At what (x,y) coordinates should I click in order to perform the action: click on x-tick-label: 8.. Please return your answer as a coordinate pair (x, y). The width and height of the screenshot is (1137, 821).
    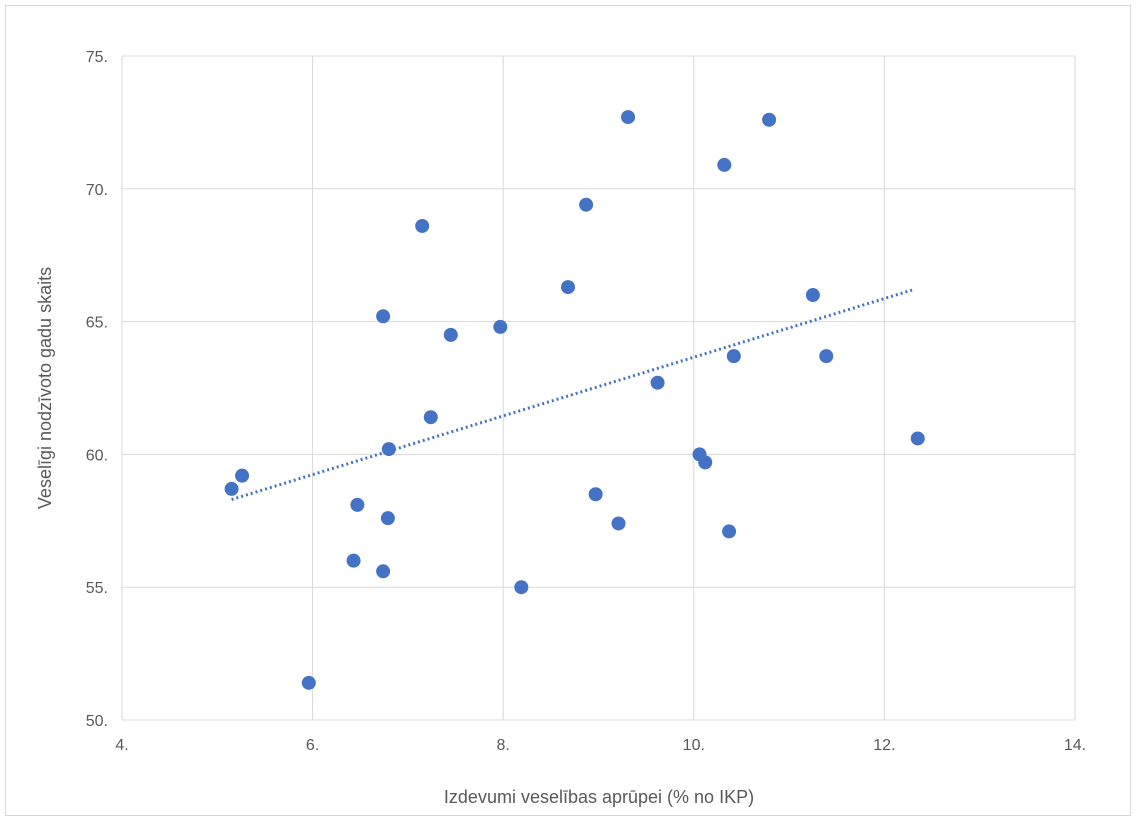
    Looking at the image, I should click on (503, 745).